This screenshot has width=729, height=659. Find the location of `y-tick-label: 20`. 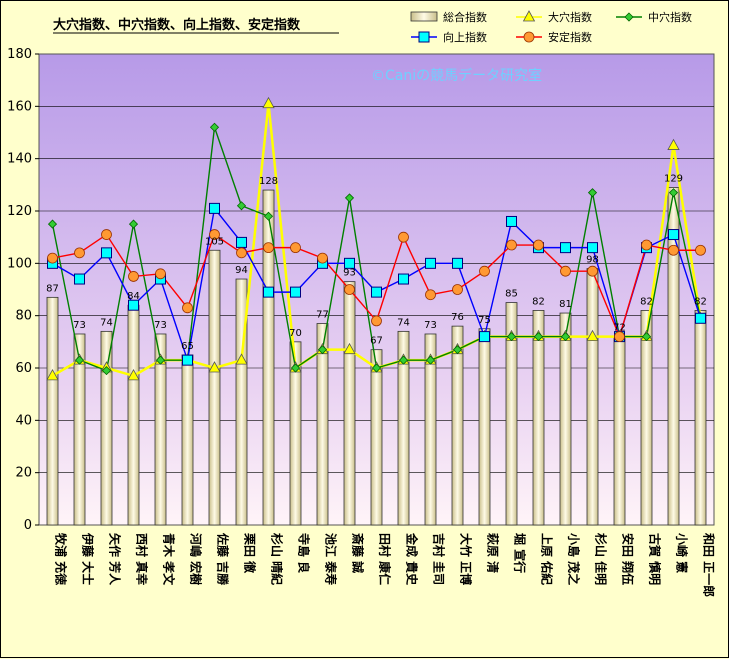

y-tick-label: 20 is located at coordinates (23, 473).